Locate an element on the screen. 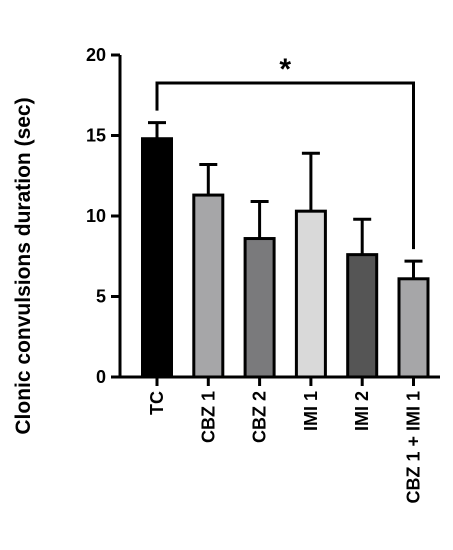  x-tick-label: TC is located at coordinates (157, 403).